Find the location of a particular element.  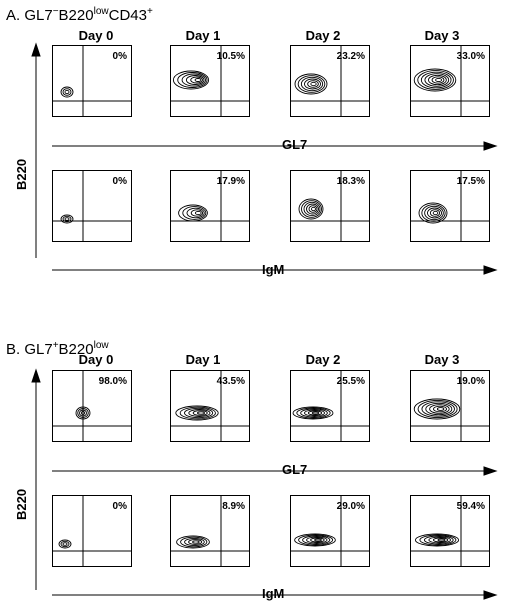

section-a-title-mid: B220 is located at coordinates (76, 15).